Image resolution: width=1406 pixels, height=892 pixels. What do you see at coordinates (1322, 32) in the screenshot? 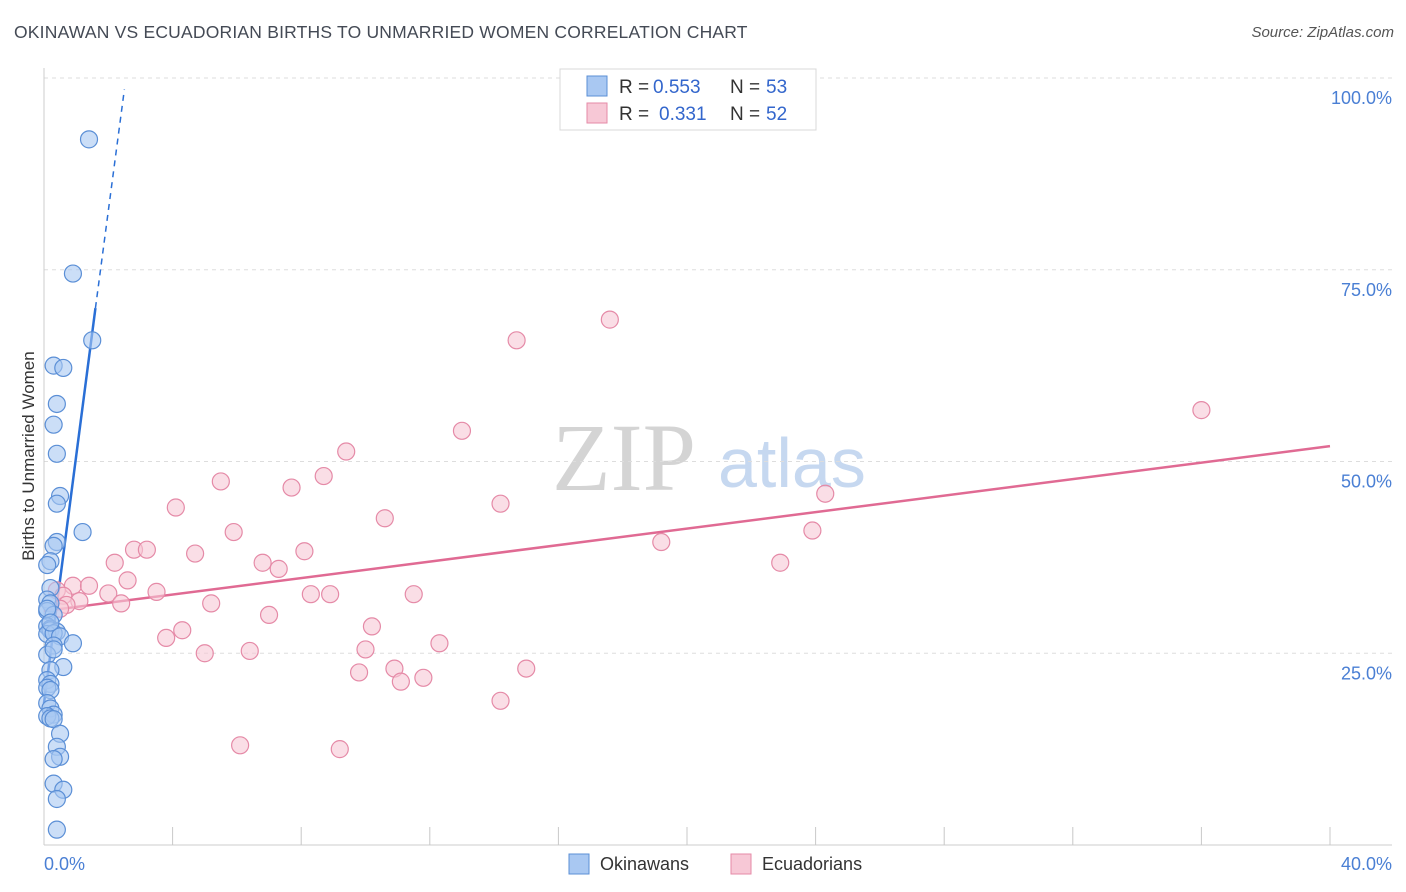
I see `source-label: Source: ZipAtlas.com` at bounding box center [1322, 32].